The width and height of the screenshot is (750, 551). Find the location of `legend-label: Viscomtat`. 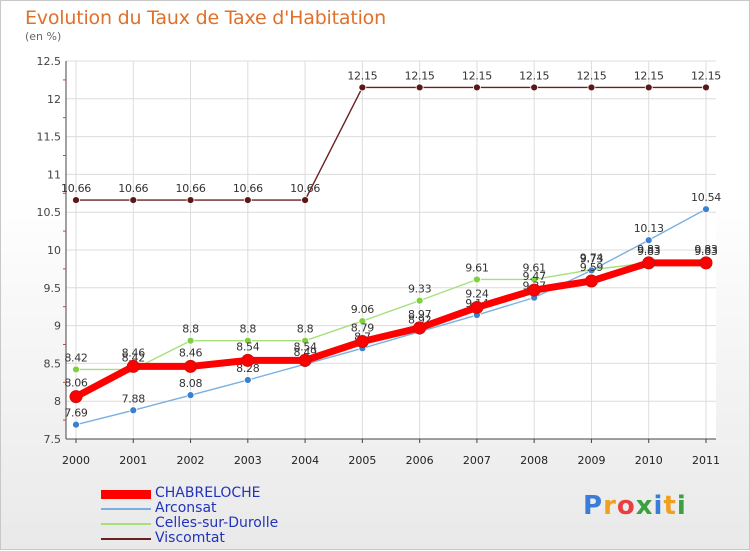

legend-label: Viscomtat is located at coordinates (190, 538).